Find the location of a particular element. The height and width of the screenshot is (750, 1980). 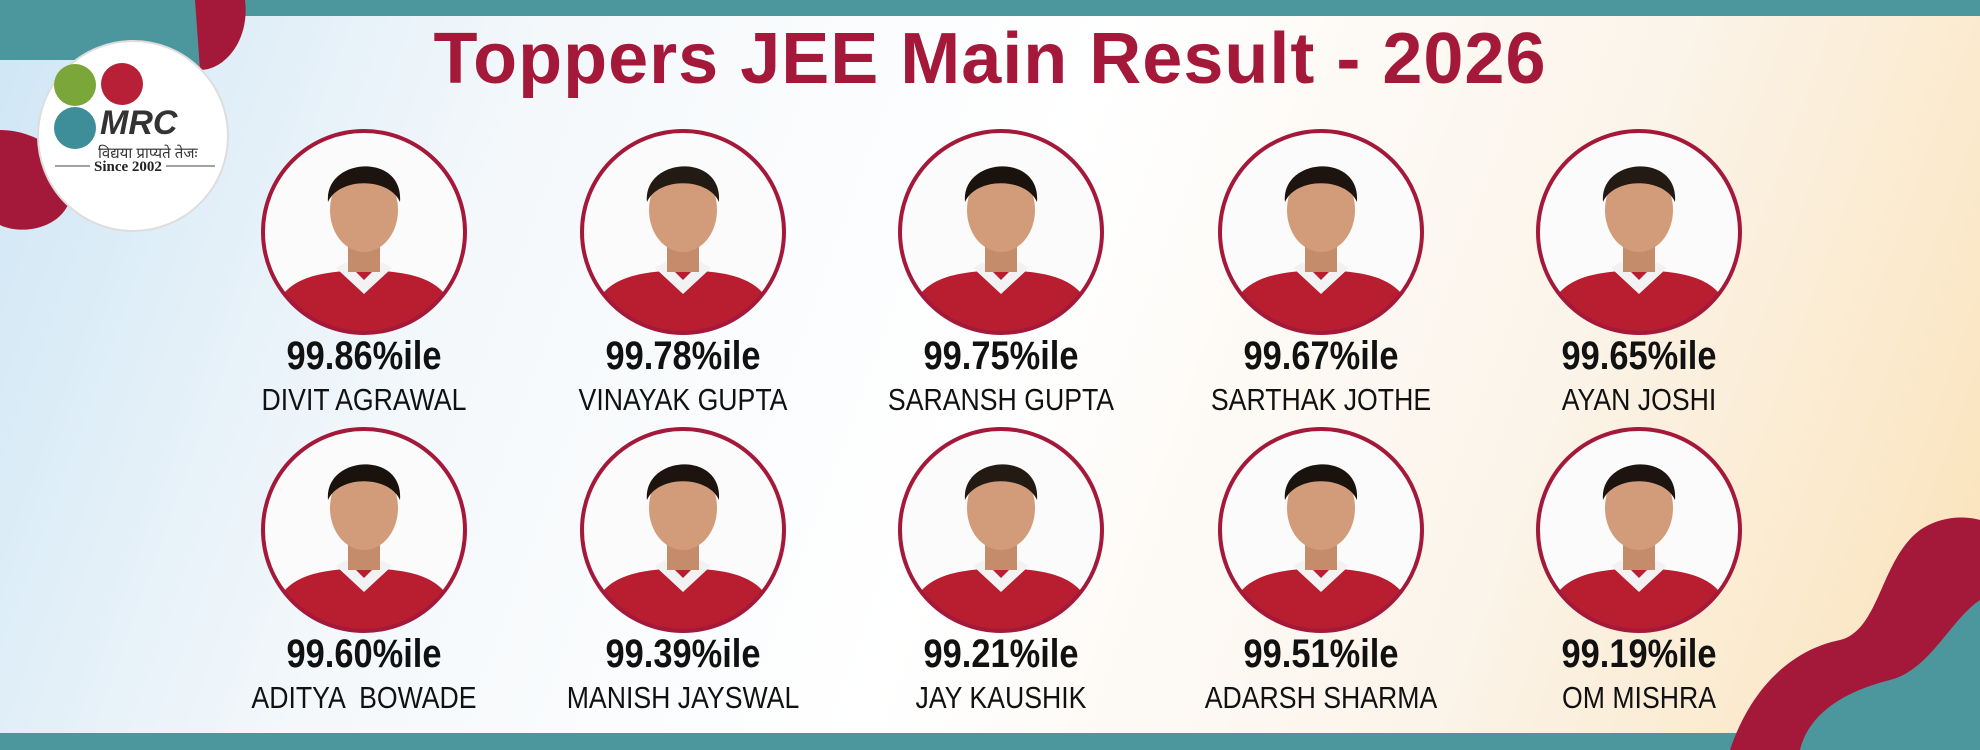

topper-name: JAY KAUSHIK is located at coordinates (1001, 697).